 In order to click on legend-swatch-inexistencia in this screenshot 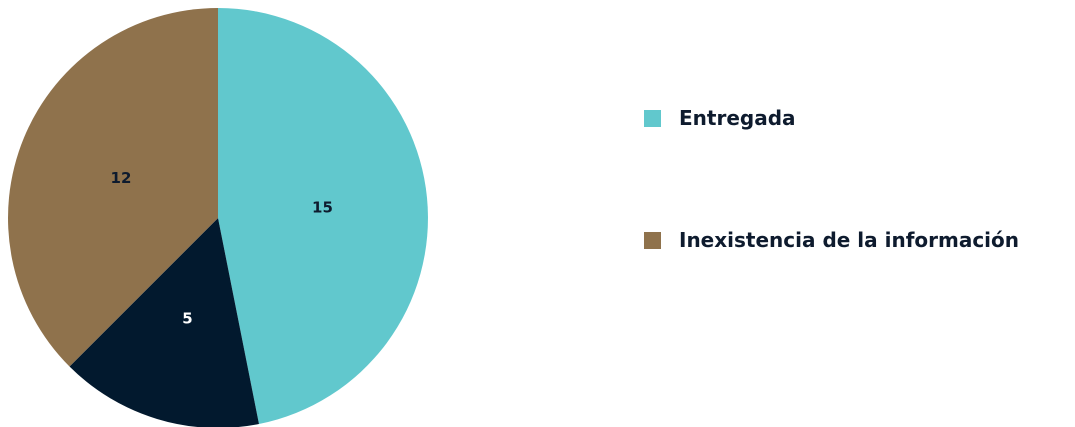, I will do `click(652, 240)`.